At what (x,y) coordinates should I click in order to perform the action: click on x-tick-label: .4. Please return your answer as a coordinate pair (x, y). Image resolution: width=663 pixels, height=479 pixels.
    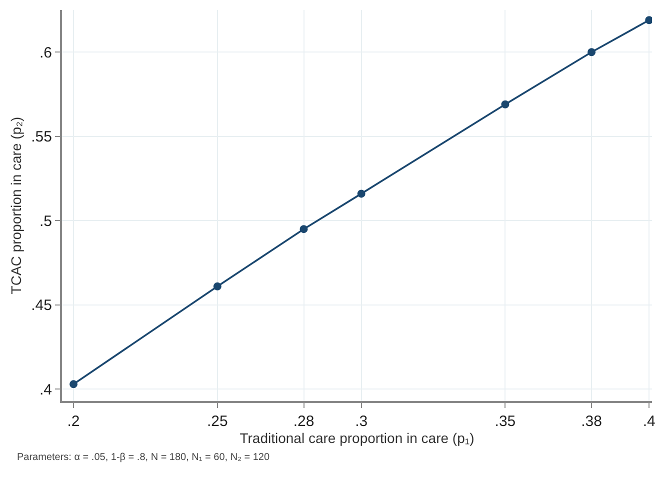
    Looking at the image, I should click on (649, 421).